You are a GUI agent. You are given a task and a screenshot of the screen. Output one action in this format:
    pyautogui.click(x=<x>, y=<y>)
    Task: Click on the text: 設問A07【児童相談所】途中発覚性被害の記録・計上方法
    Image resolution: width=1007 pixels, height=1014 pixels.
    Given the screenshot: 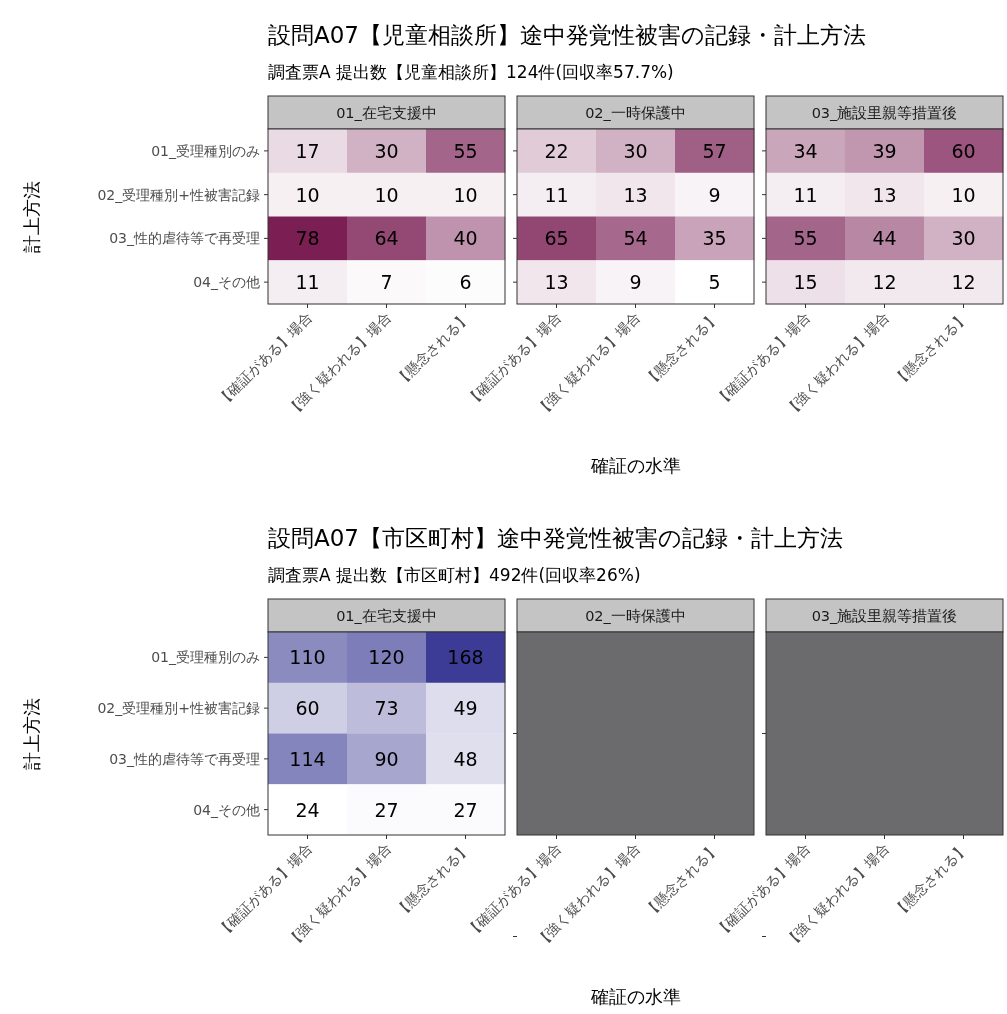 What is the action you would take?
    pyautogui.click(x=567, y=35)
    